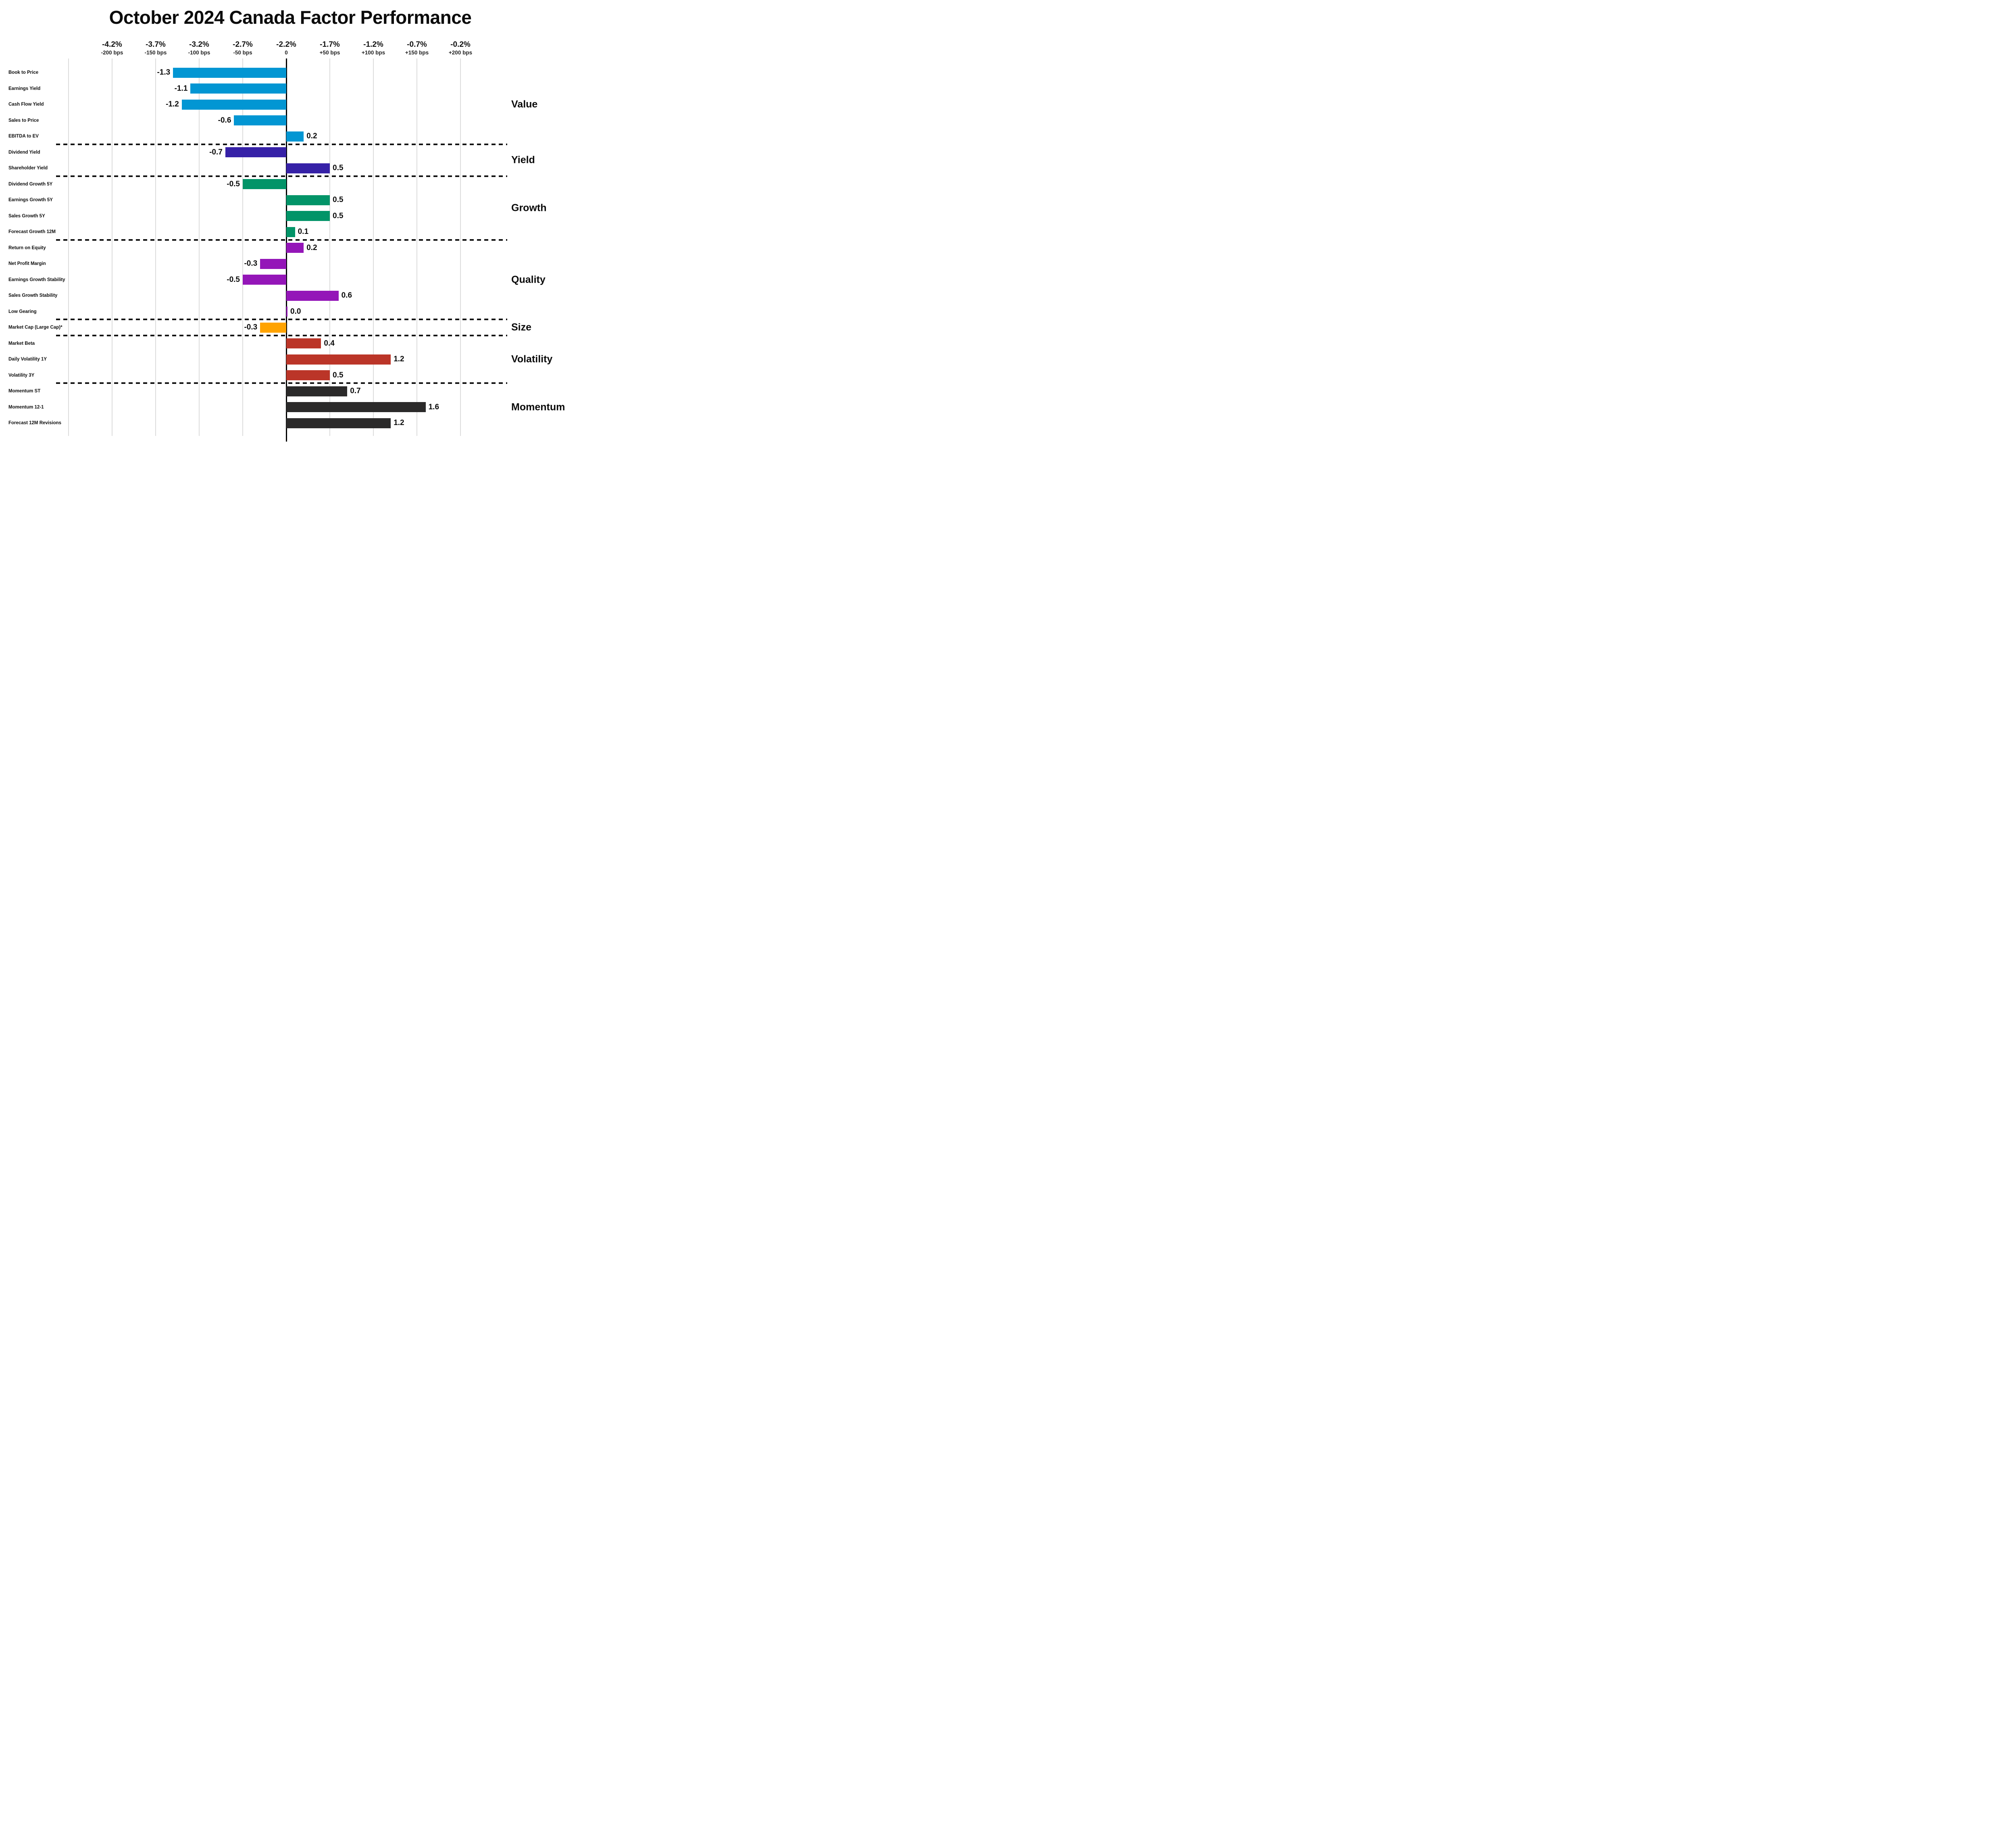 The height and width of the screenshot is (1828, 2016). I want to click on tick-bps-label: -50 bps, so click(242, 53).